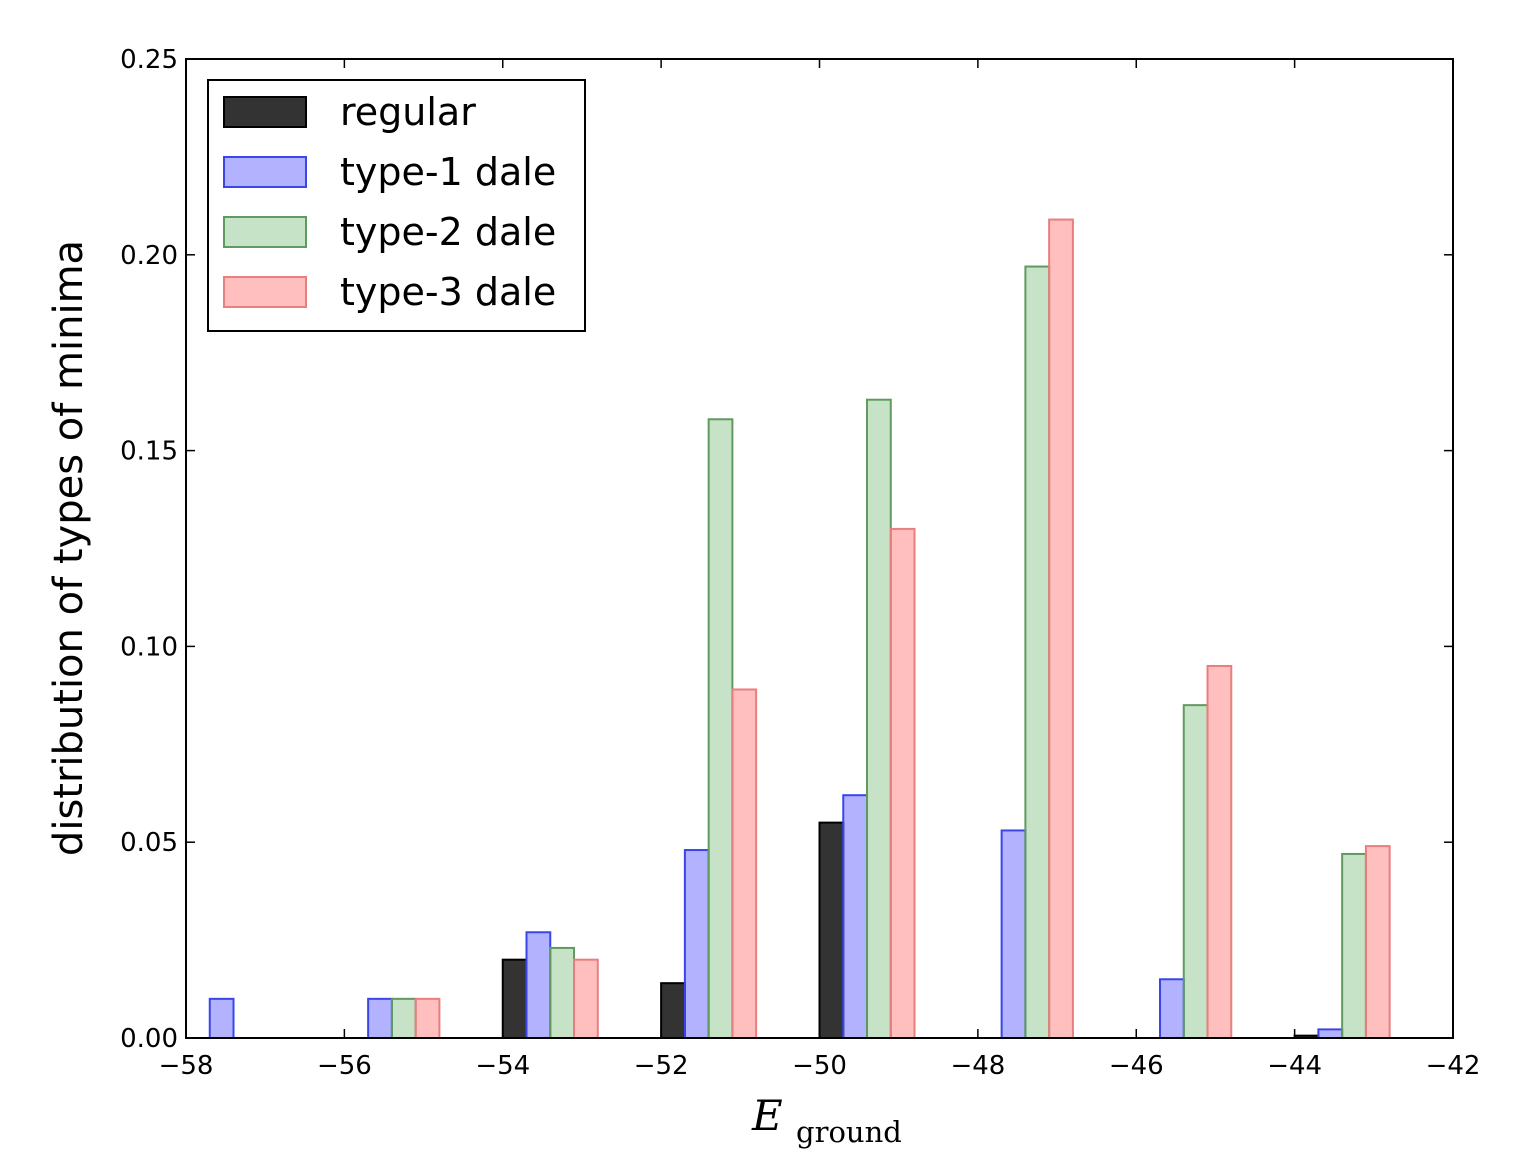 This screenshot has height=1166, width=1530. Describe the element at coordinates (1453, 1066) in the screenshot. I see `x-tick-label: −42` at that location.